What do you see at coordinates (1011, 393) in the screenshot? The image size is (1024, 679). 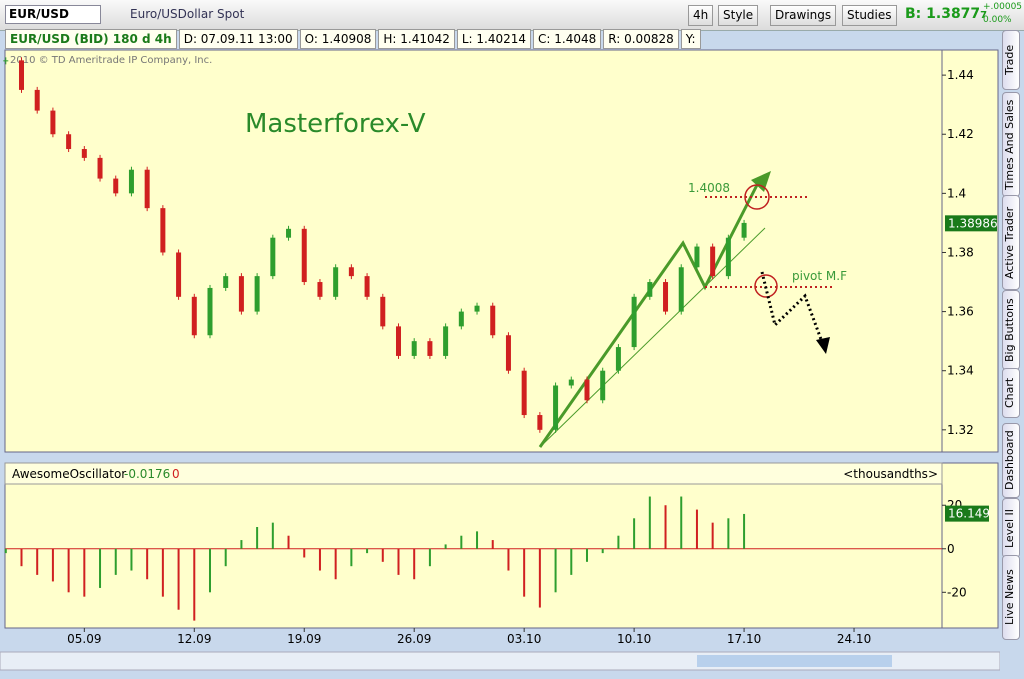 I see `side-tab: Chart` at bounding box center [1011, 393].